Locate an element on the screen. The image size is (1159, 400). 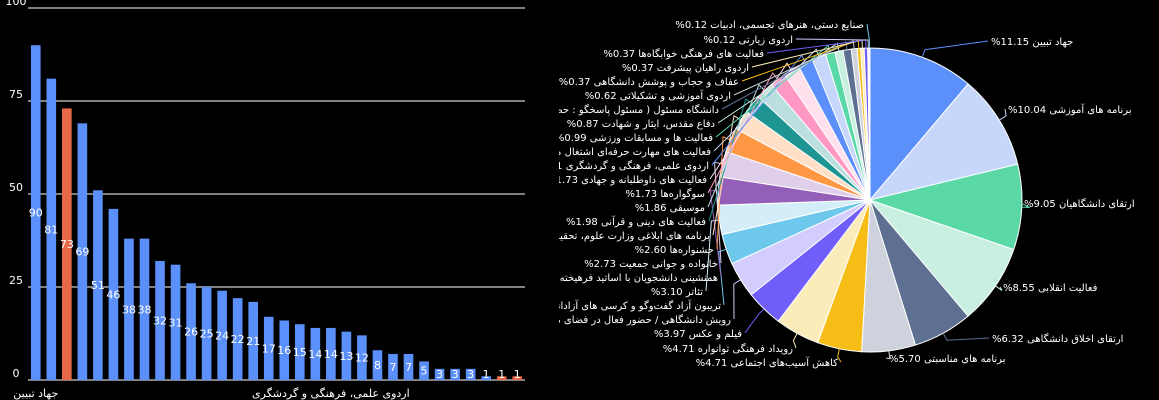
pie-slice-label: %کاهش آسیب‌های اجتماعی 4.71 is located at coordinates (767, 362).